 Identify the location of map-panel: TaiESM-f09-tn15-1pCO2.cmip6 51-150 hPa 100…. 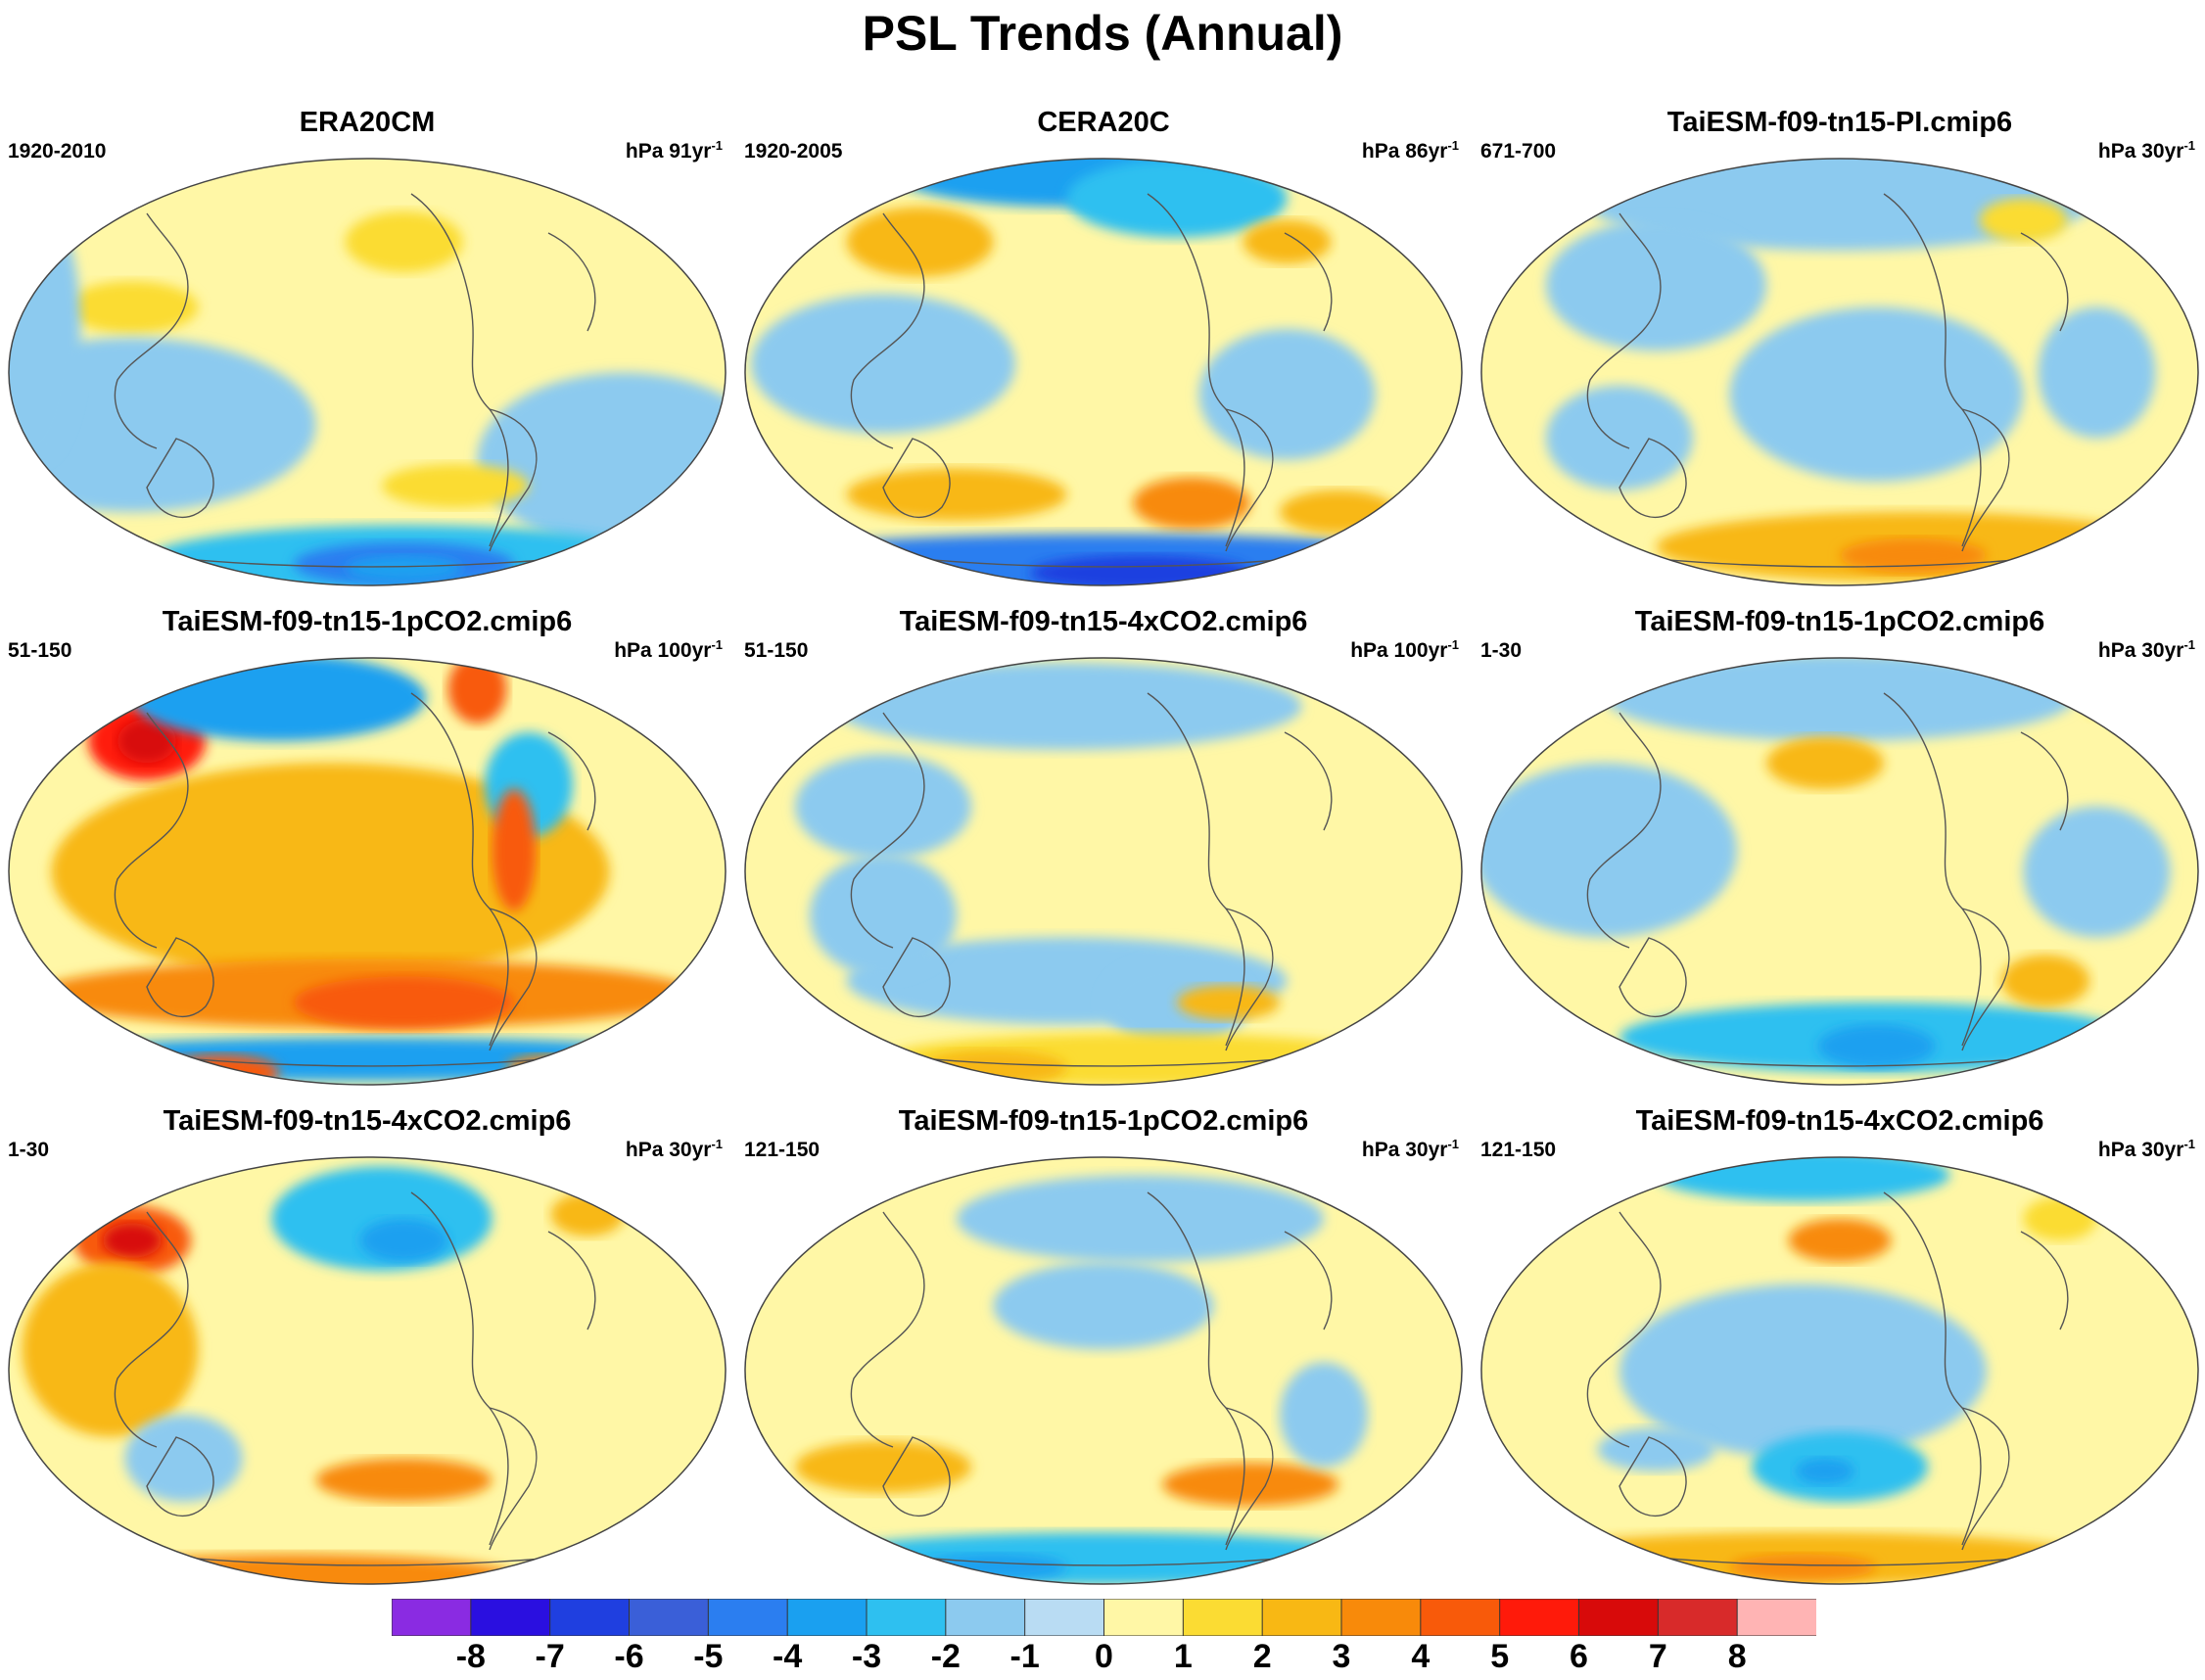
(367, 845).